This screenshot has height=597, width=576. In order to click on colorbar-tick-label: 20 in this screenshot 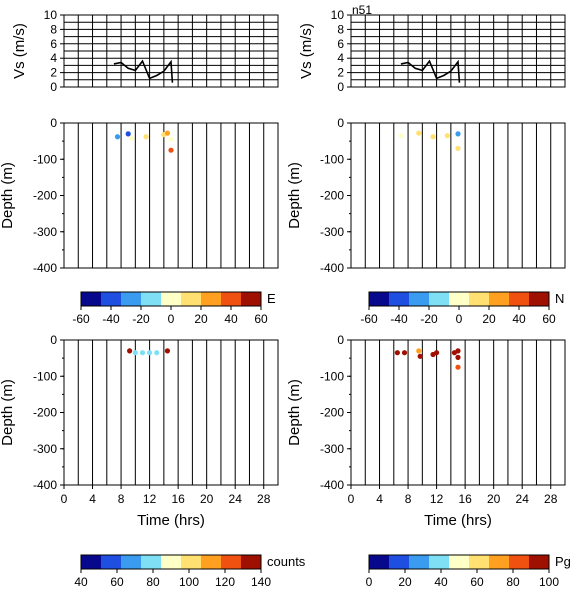, I will do `click(489, 319)`.